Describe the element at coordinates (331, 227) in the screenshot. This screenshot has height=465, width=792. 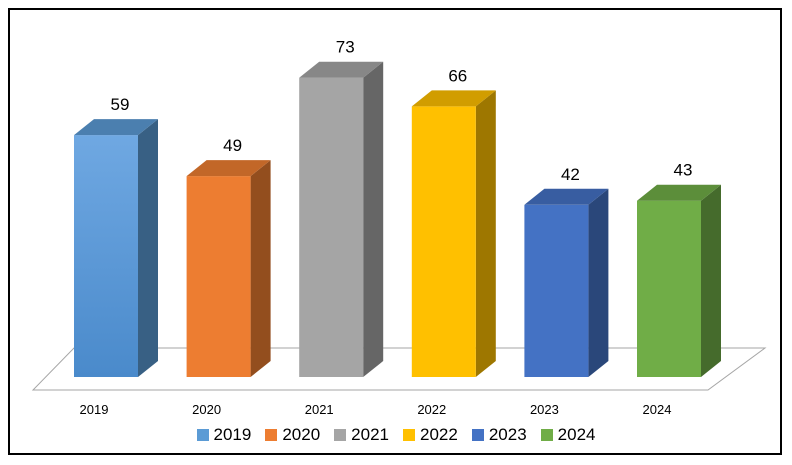
I see `bar-front-2021` at that location.